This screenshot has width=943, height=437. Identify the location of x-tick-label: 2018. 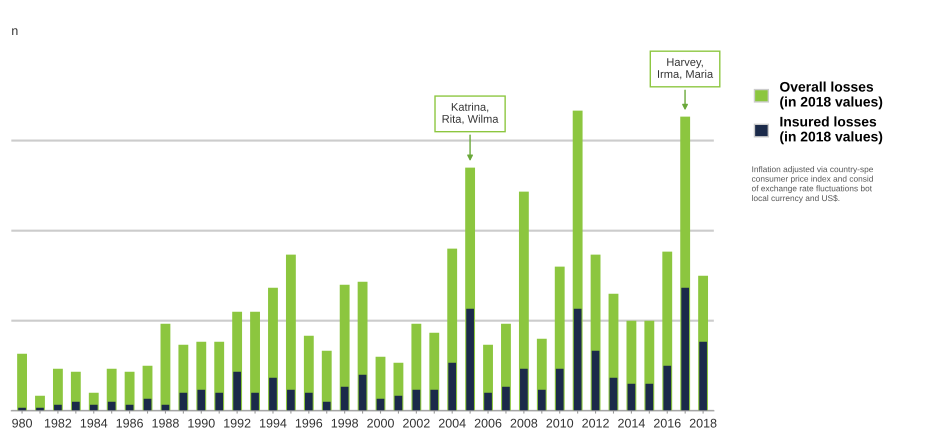
(703, 423).